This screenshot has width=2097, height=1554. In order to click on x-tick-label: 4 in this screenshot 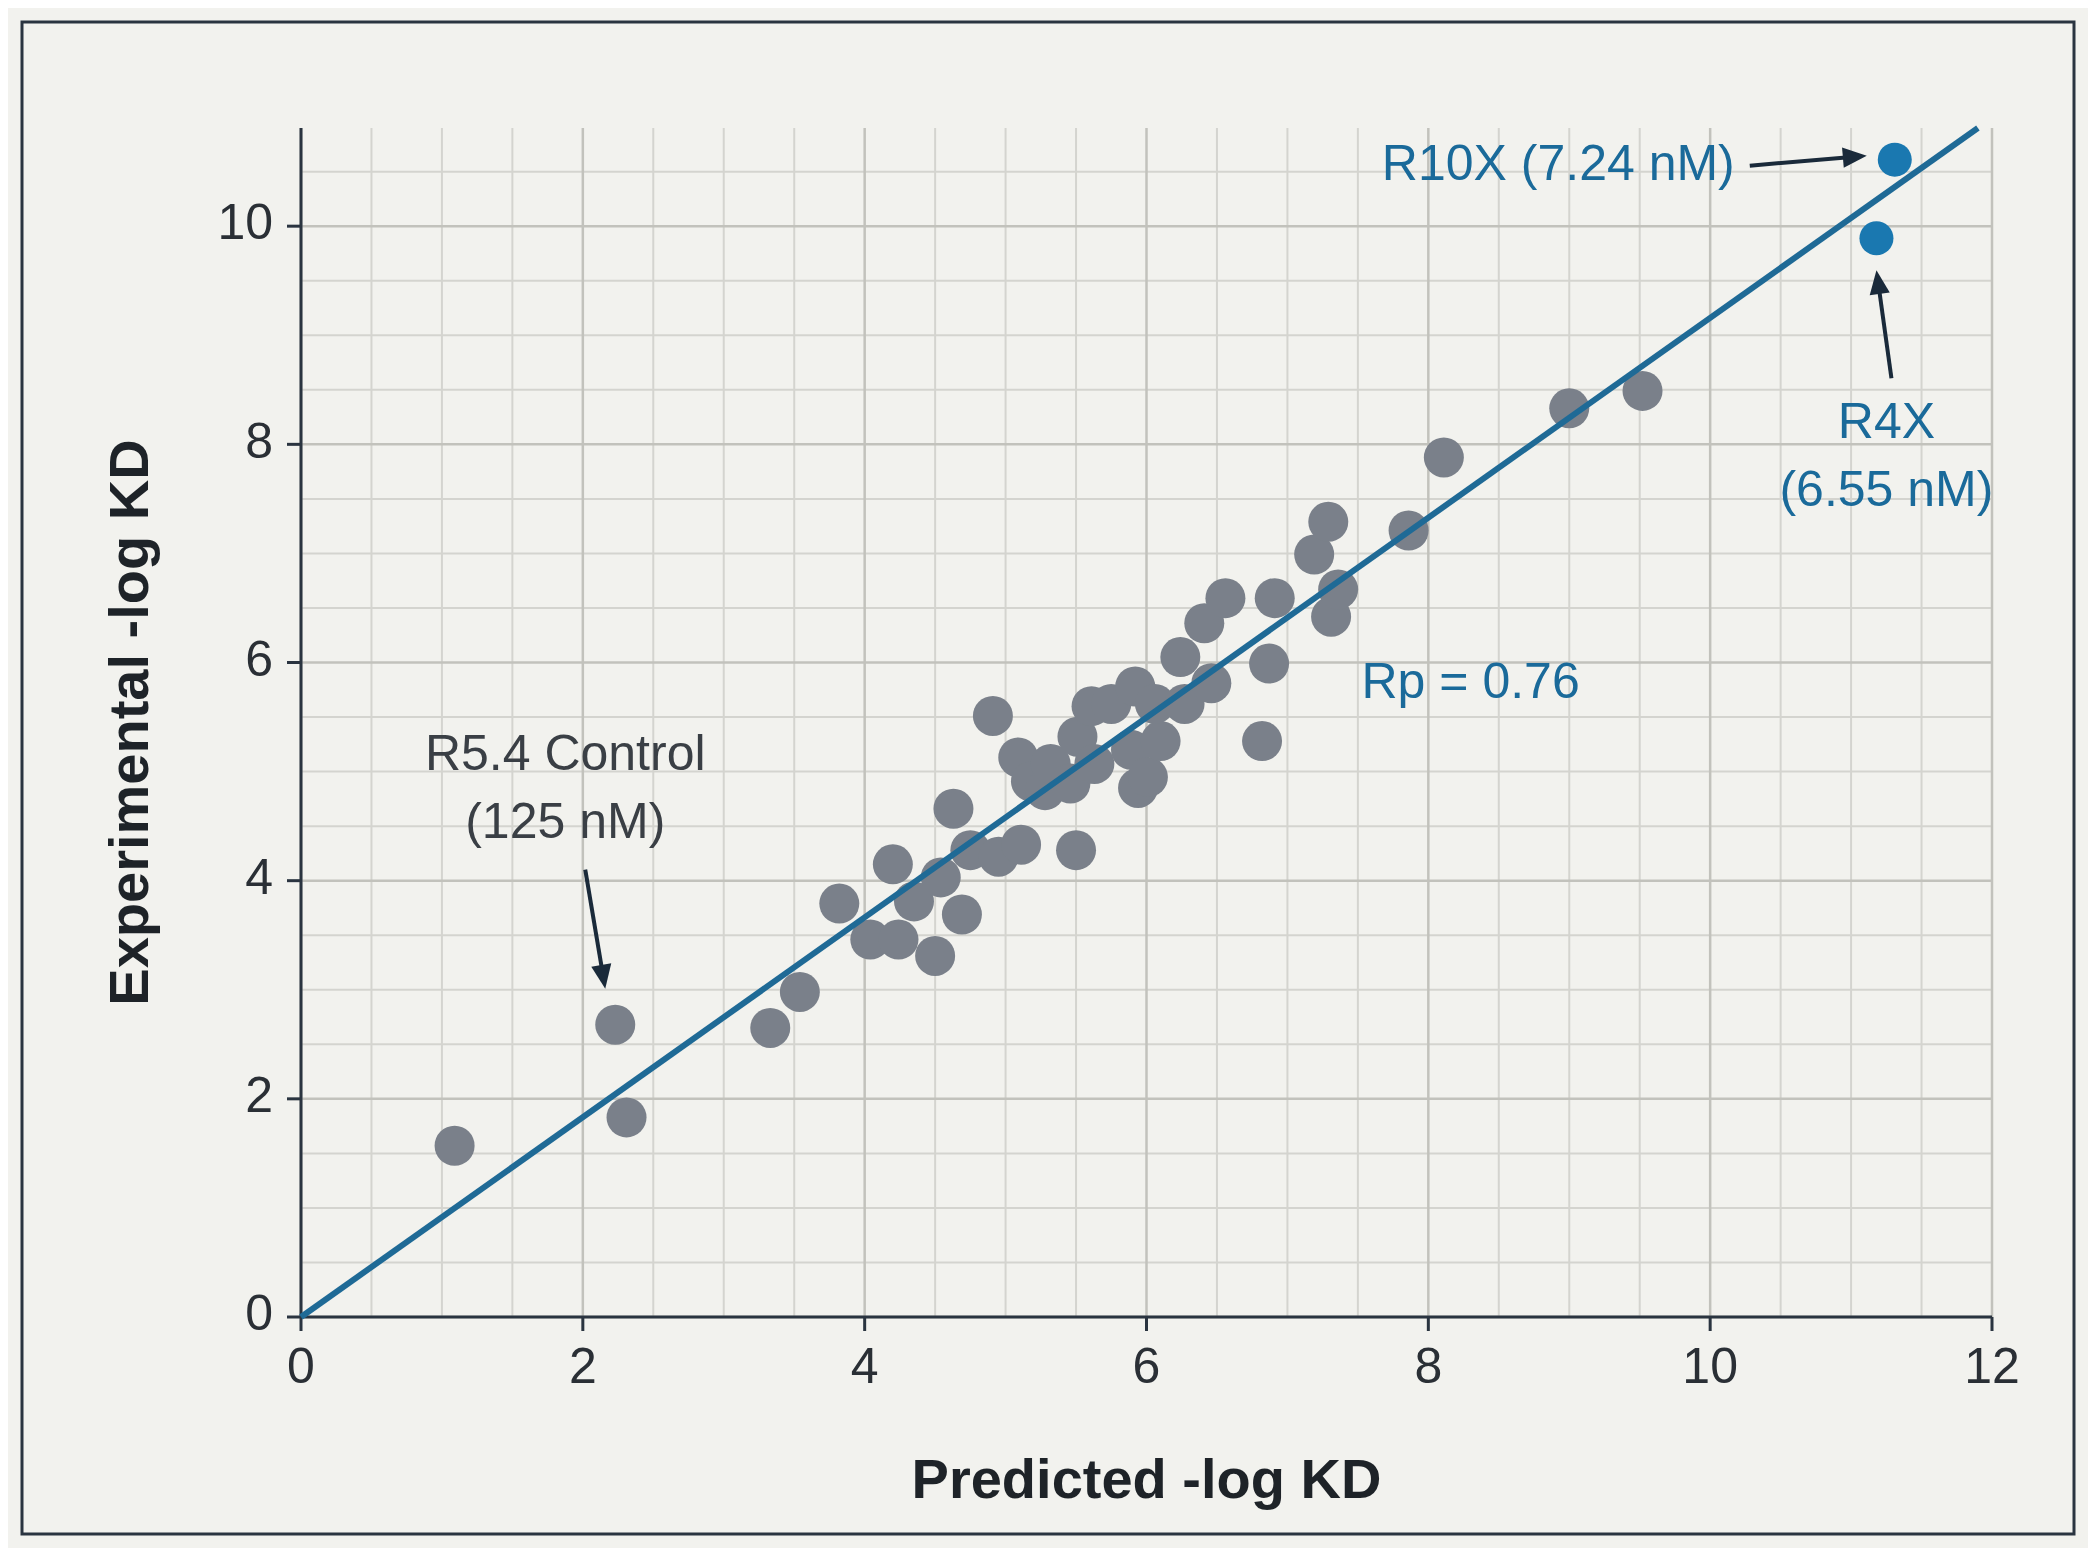, I will do `click(864, 1366)`.